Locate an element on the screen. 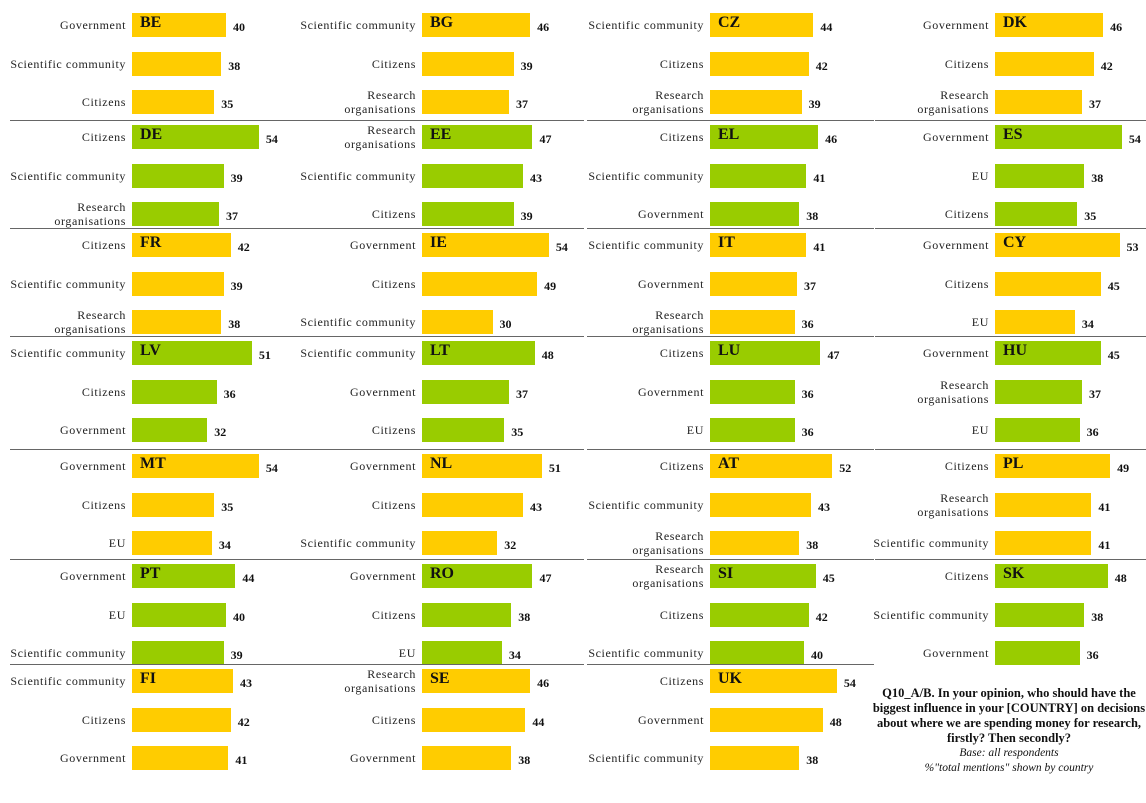 This screenshot has height=803, width=1146. base: Base: all respondents is located at coordinates (1009, 753).